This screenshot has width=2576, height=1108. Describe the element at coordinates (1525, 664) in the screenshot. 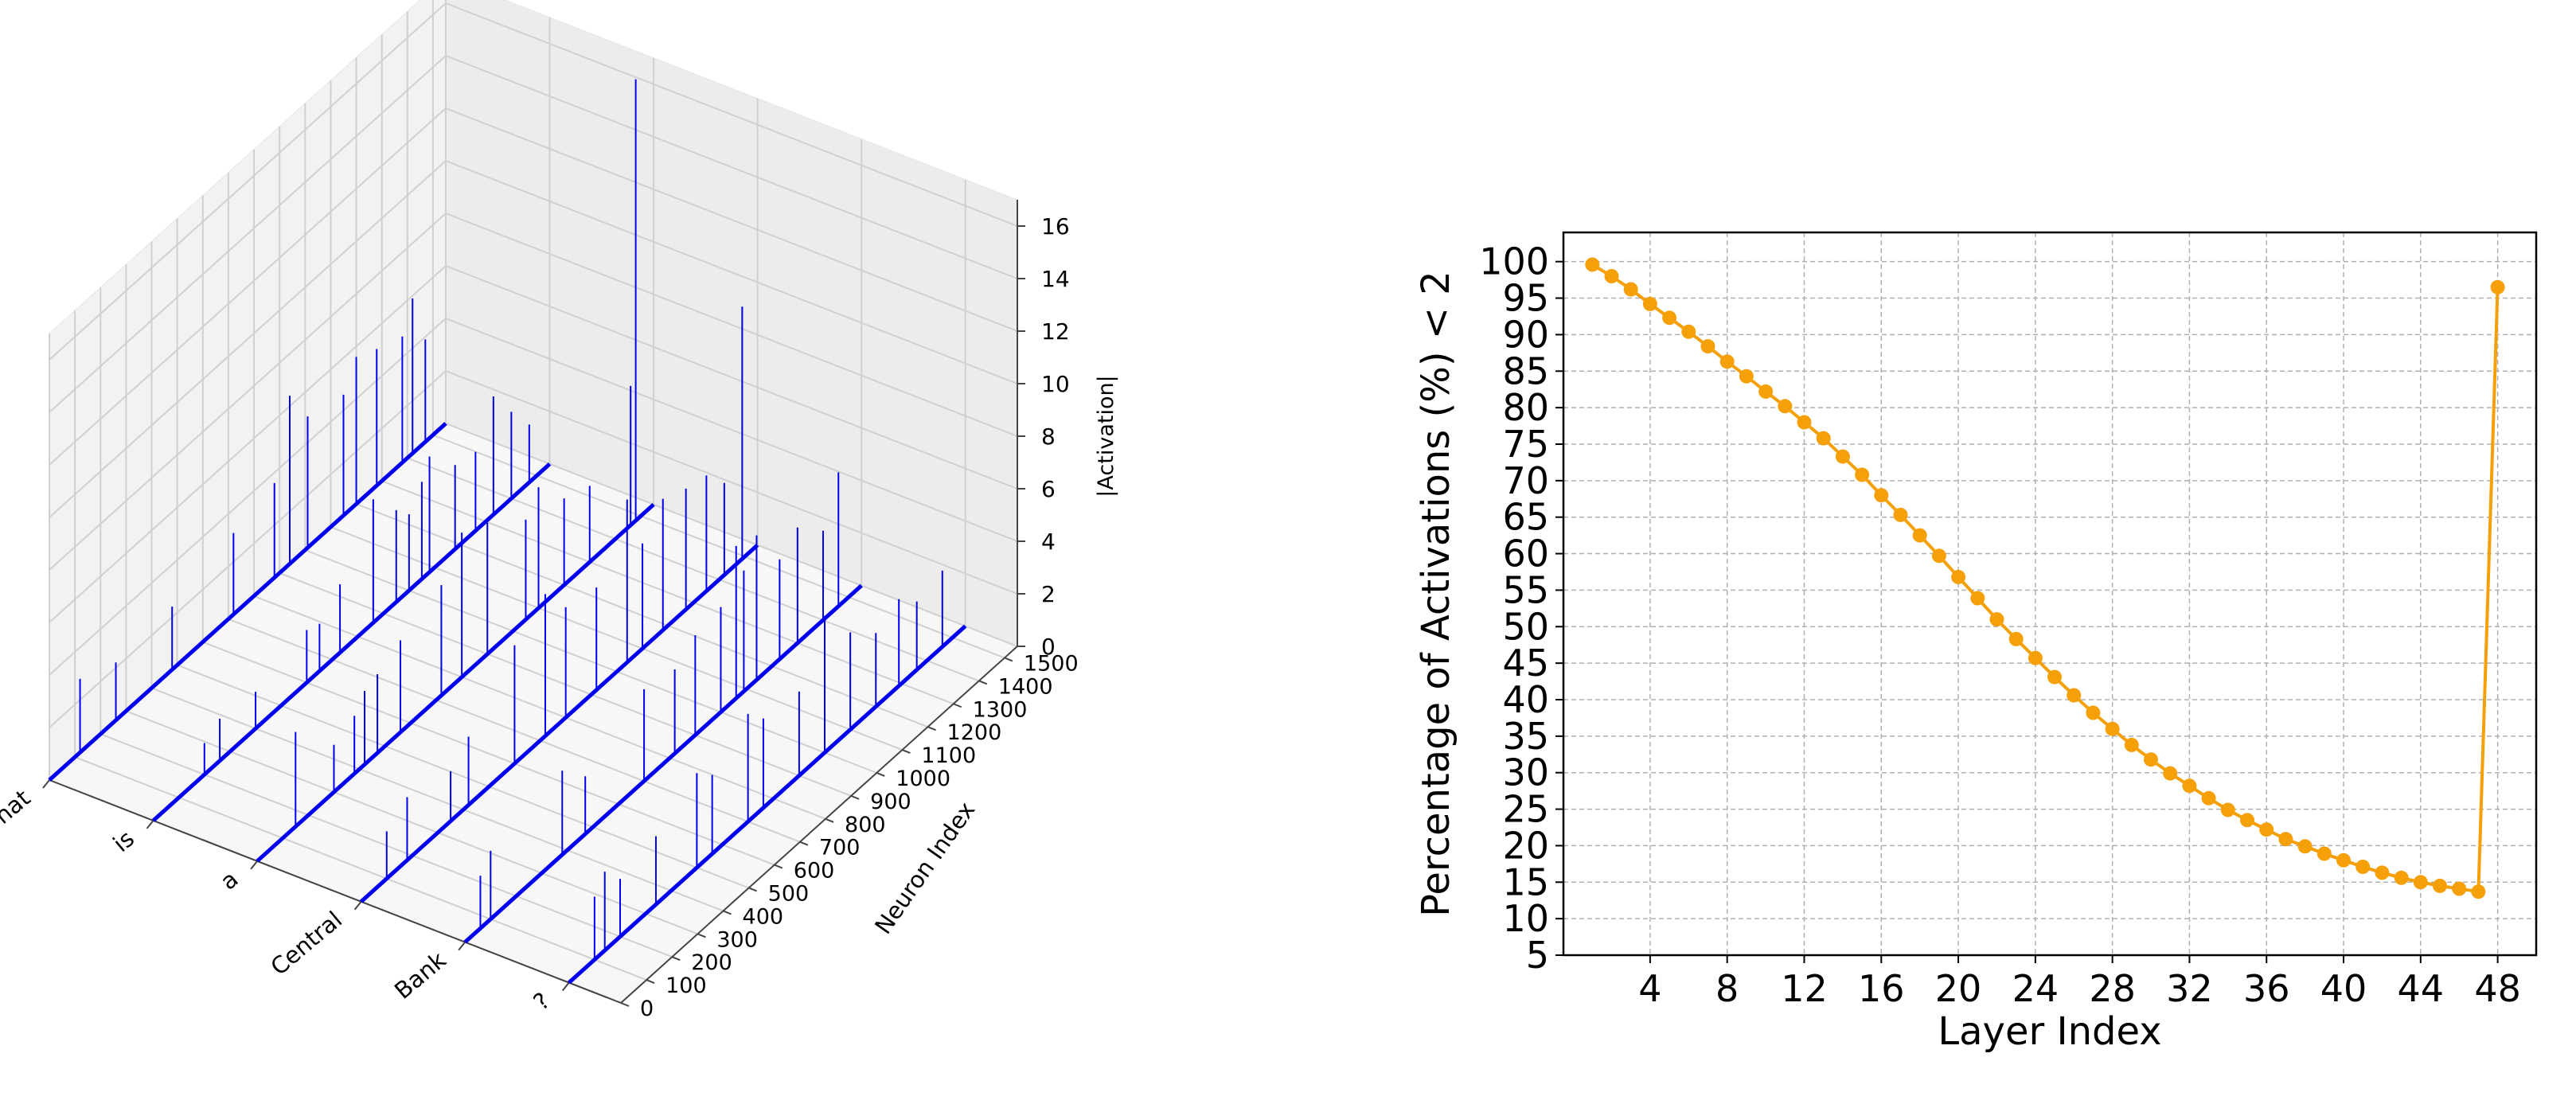

I see `ytick-label: 45` at that location.